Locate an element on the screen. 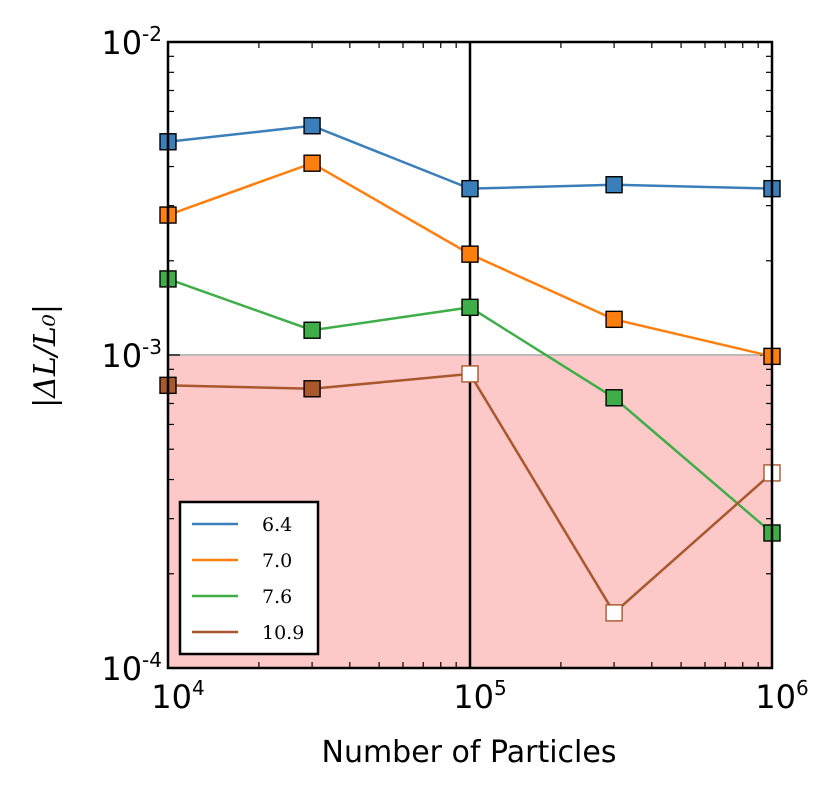 The height and width of the screenshot is (794, 831). legend-label: 7.6 is located at coordinates (277, 597).